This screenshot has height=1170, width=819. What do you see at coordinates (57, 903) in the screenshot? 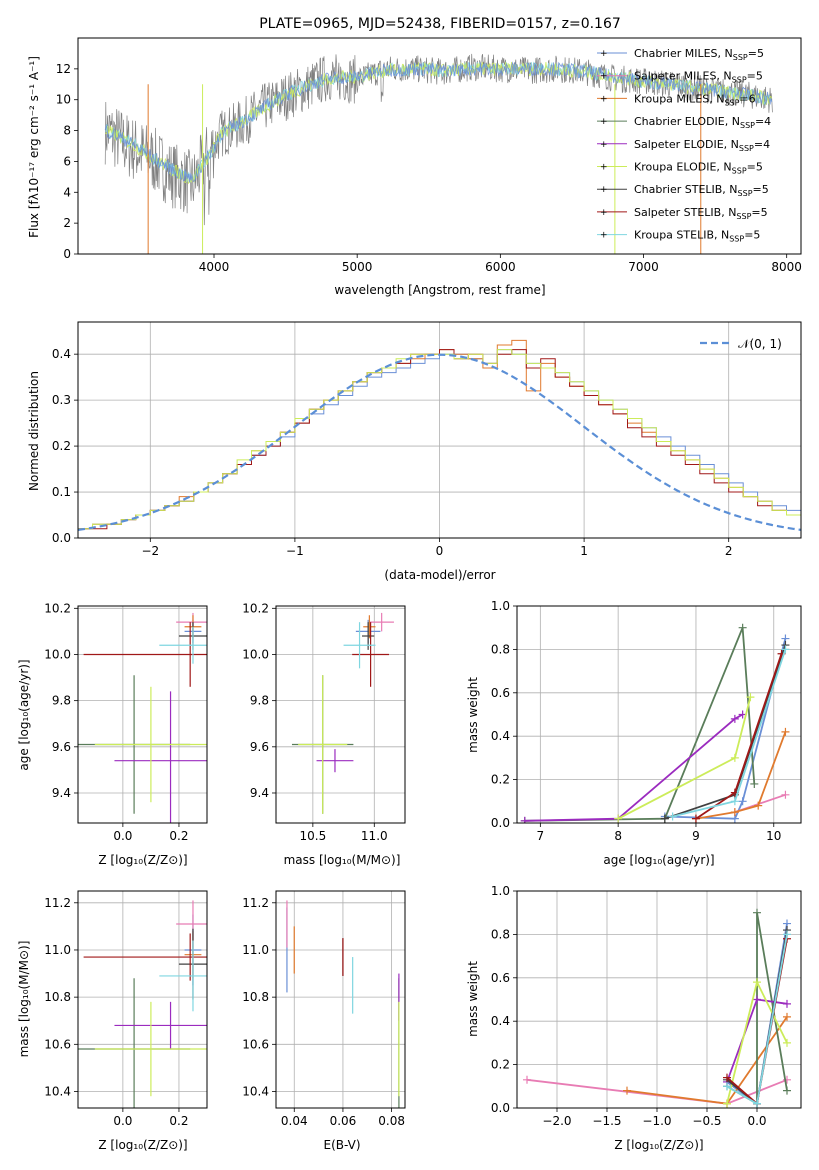
I see `y-tick-label: 11.2` at bounding box center [57, 903].